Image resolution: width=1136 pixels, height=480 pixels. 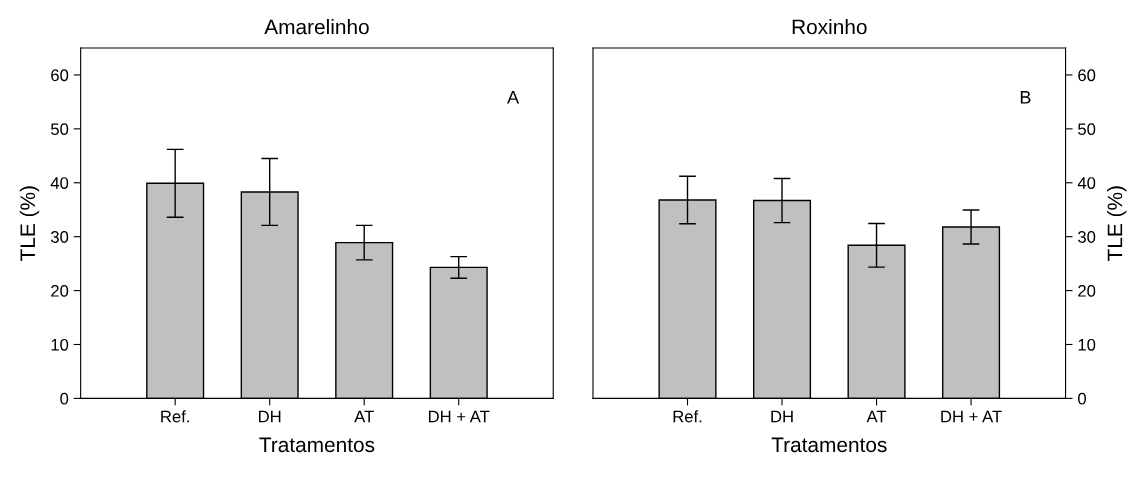 What do you see at coordinates (59, 183) in the screenshot?
I see `y-tick-label: 40` at bounding box center [59, 183].